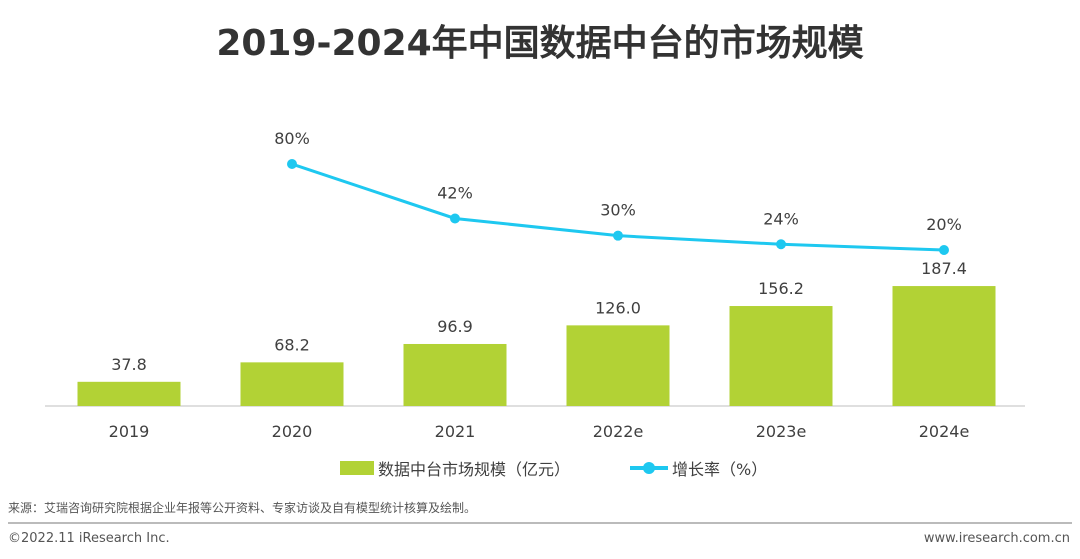 This screenshot has height=559, width=1080. Describe the element at coordinates (649, 468) in the screenshot. I see `legend-line-swatch` at that location.